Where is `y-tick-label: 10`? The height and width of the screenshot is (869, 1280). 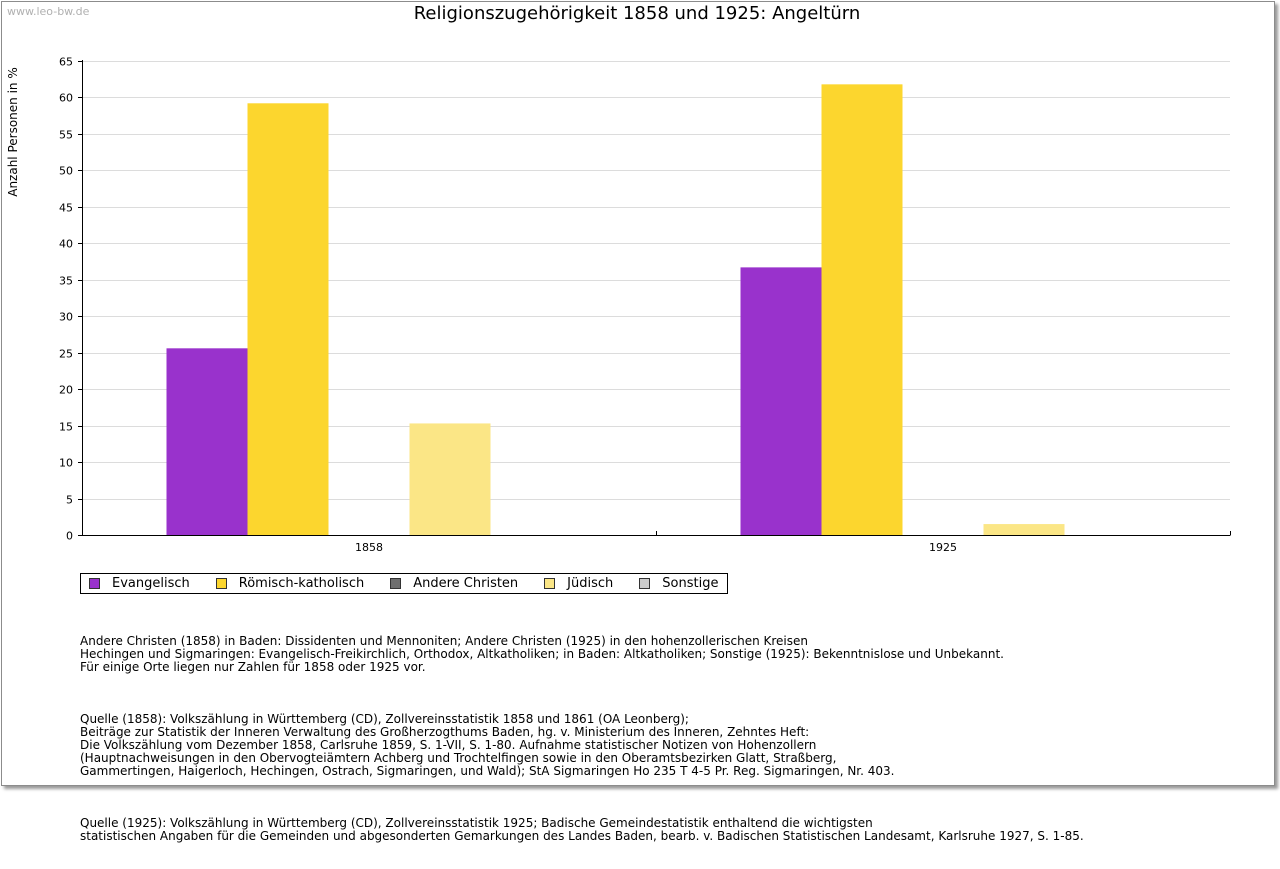 y-tick-label: 10 is located at coordinates (66, 463).